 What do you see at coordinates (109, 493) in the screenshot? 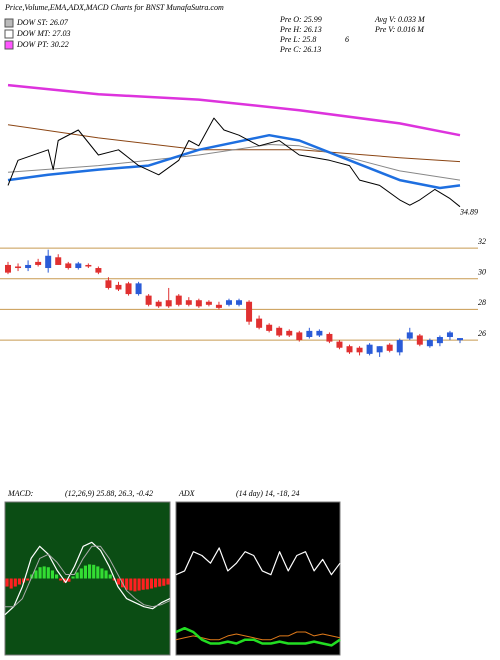
I see `panel-subtitle: (12,26,9) 25.88, 26.3, -0.42` at bounding box center [109, 493].